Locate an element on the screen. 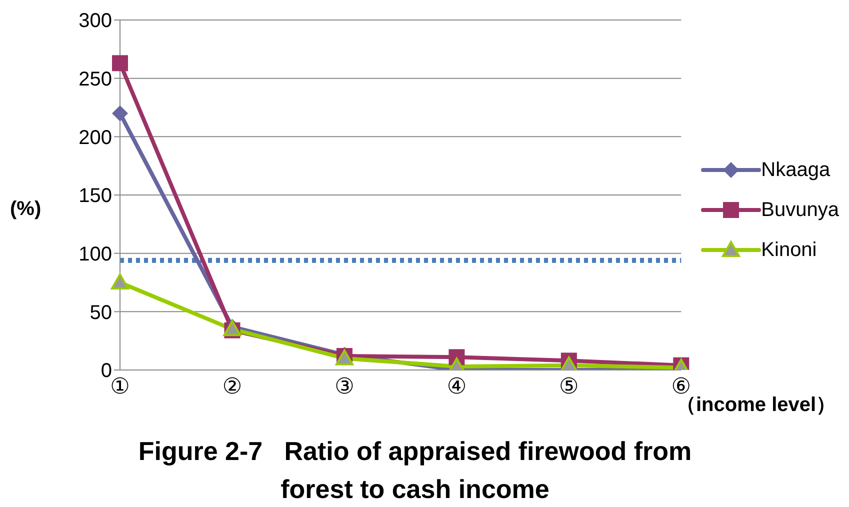 This screenshot has height=507, width=849. x-tick-label: ④ is located at coordinates (456, 386).